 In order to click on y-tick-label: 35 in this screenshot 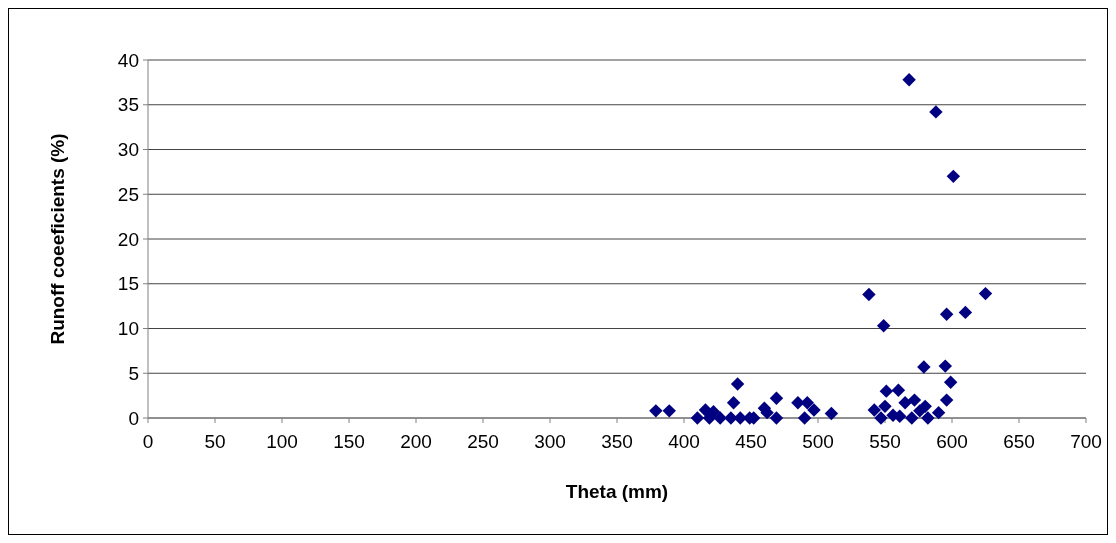, I will do `click(128, 105)`.